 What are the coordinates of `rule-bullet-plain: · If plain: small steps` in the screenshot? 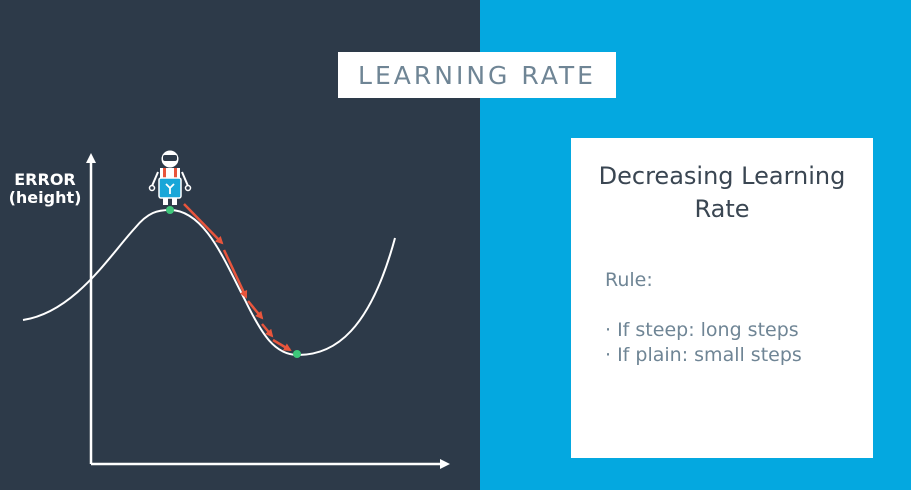 It's located at (703, 355).